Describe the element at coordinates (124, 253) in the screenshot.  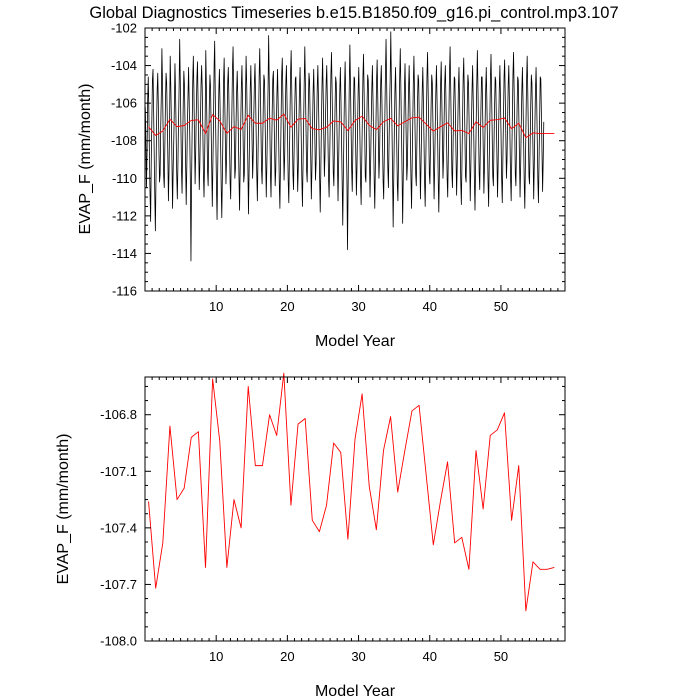
I see `chart1-y-tick-label: -114` at that location.